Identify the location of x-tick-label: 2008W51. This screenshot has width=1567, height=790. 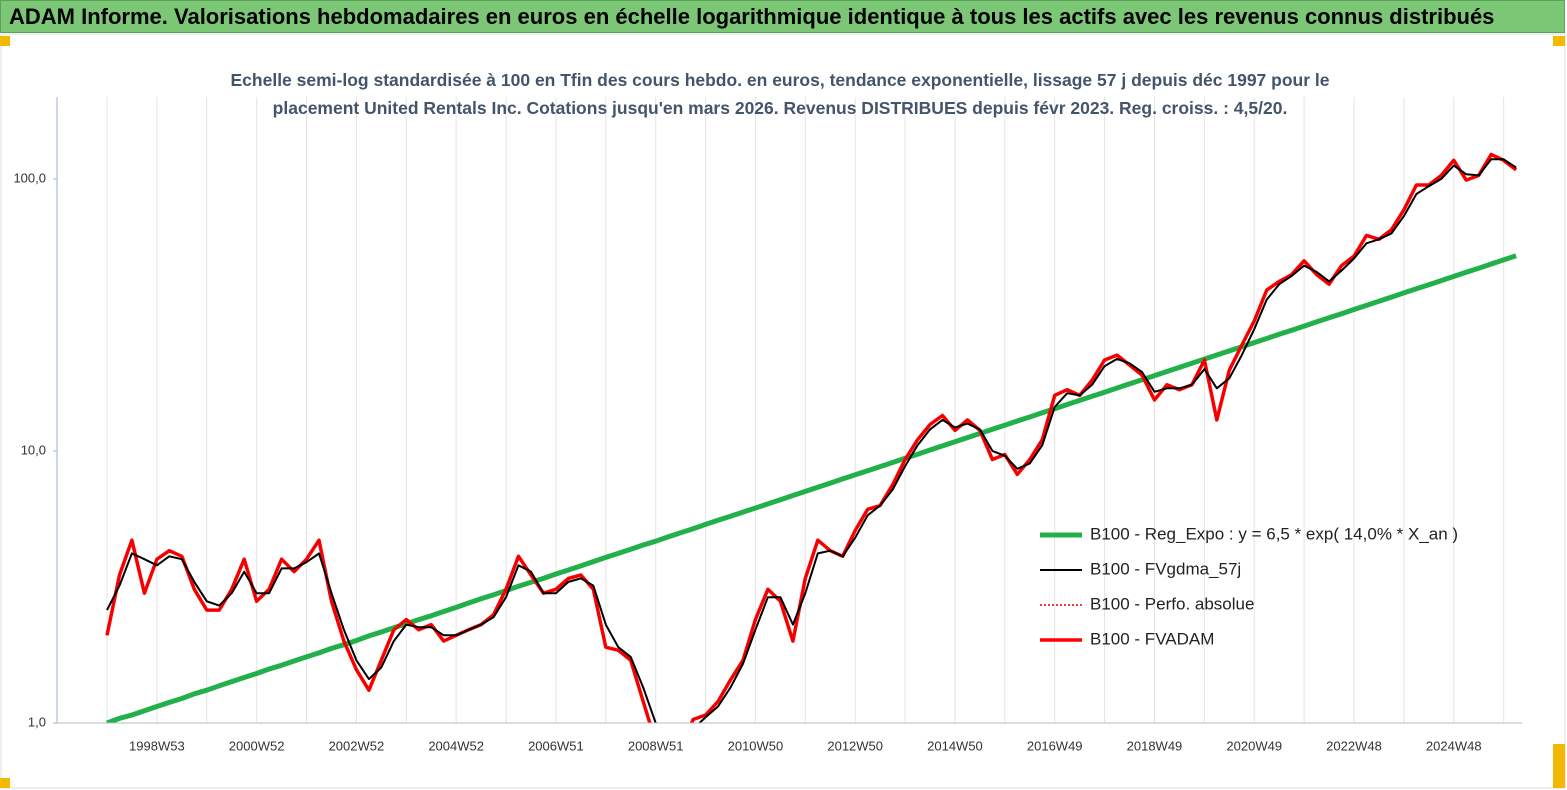
(656, 745).